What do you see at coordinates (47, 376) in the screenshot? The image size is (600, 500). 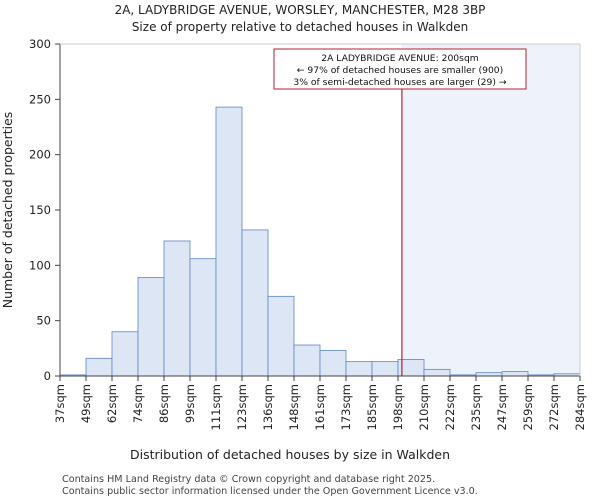 I see `y-tick-label: 0` at bounding box center [47, 376].